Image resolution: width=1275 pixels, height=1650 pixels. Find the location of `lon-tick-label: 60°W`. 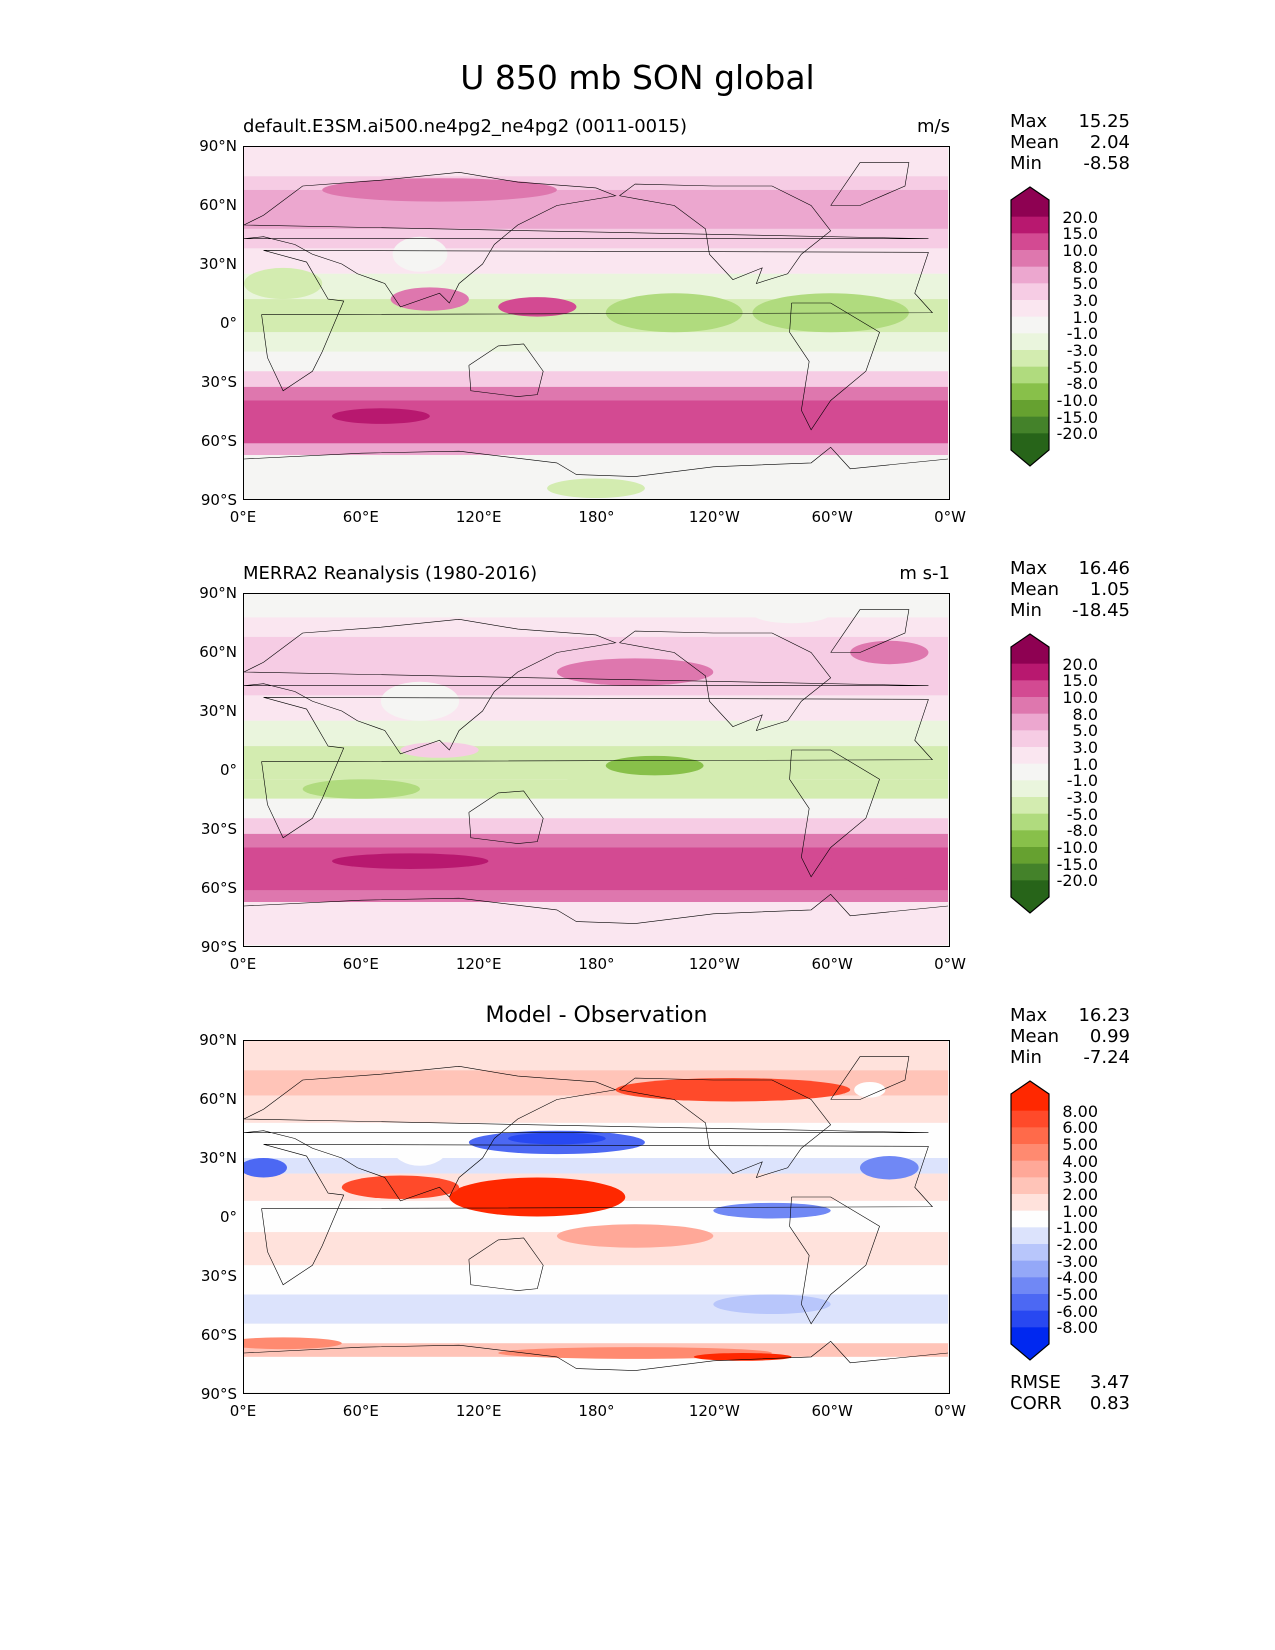

lon-tick-label: 60°W is located at coordinates (832, 1411).